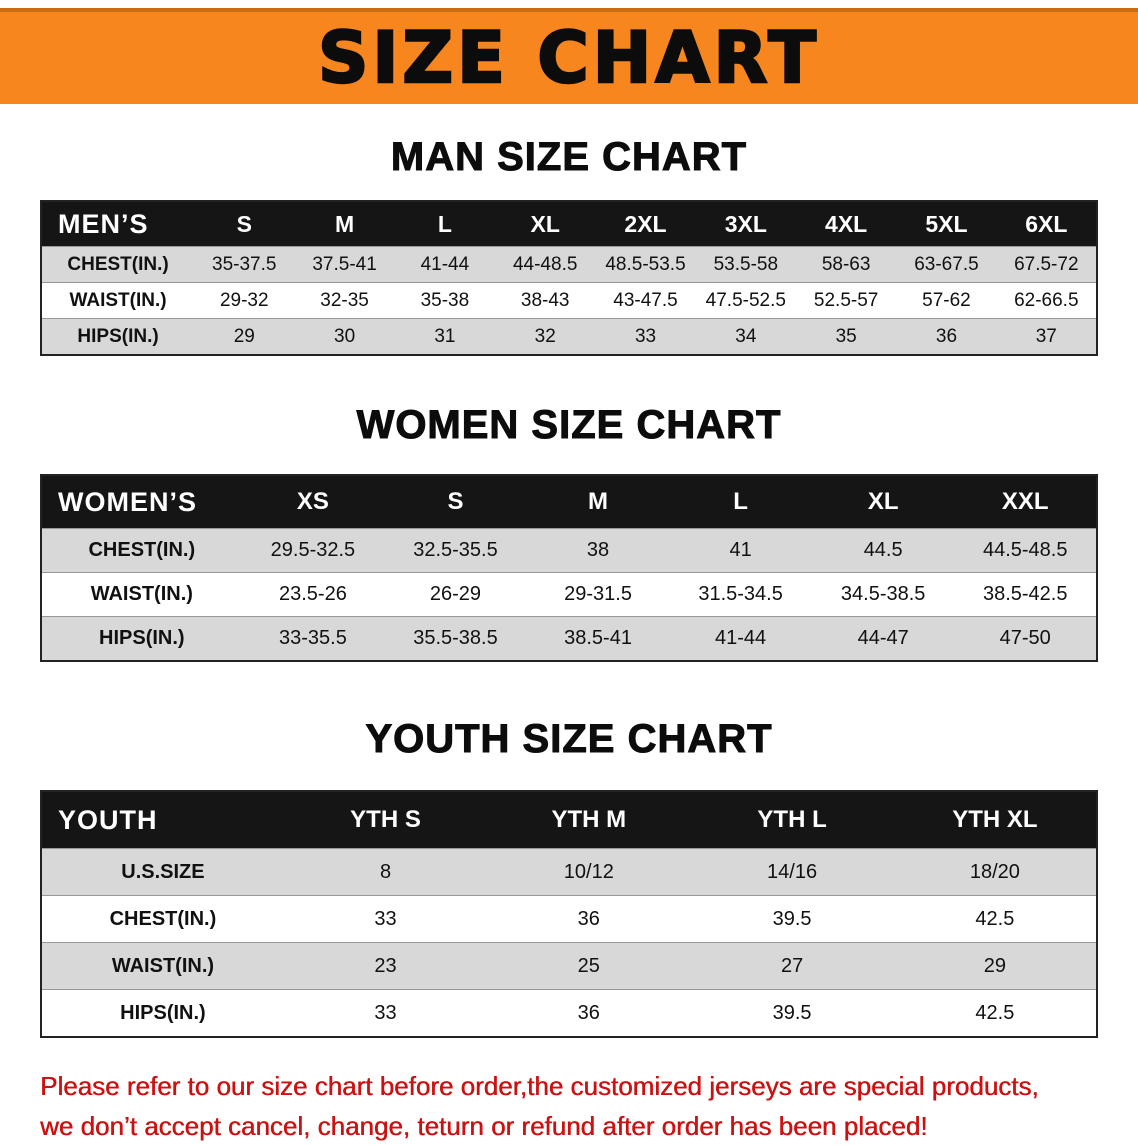 The height and width of the screenshot is (1146, 1138). What do you see at coordinates (1046, 336) in the screenshot?
I see `size-cell: 37` at bounding box center [1046, 336].